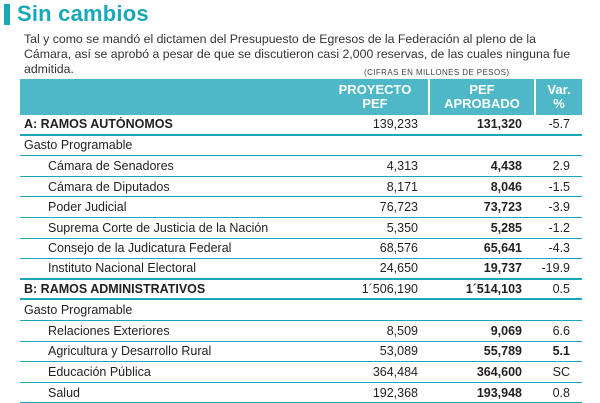 The image size is (600, 403). I want to click on row-label: Cámara de Senadores, so click(111, 165).